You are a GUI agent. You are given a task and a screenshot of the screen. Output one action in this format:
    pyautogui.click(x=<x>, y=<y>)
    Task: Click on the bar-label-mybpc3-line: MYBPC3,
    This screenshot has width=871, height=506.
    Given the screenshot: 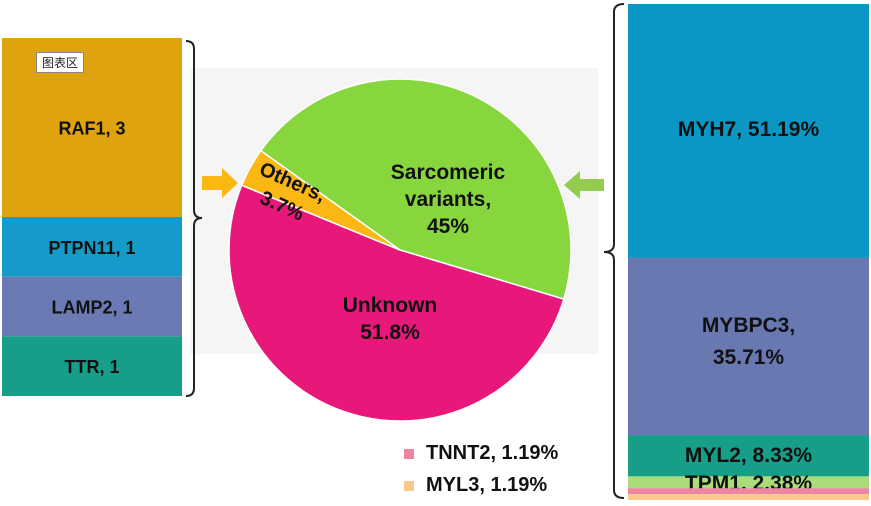 What is the action you would take?
    pyautogui.click(x=748, y=325)
    